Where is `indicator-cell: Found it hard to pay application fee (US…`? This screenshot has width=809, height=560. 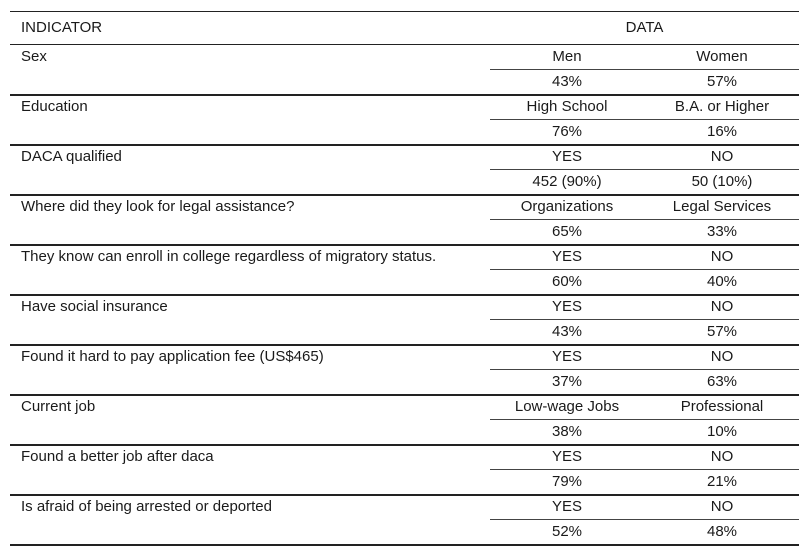
indicator-cell: Found it hard to pay application fee (US… is located at coordinates (172, 356).